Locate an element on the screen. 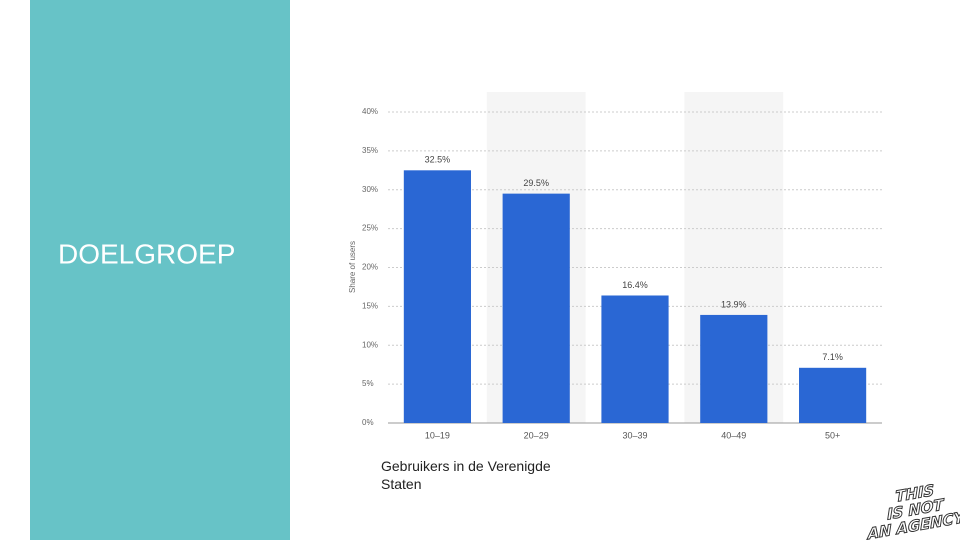  x-tick-label: 10–19 is located at coordinates (437, 435).